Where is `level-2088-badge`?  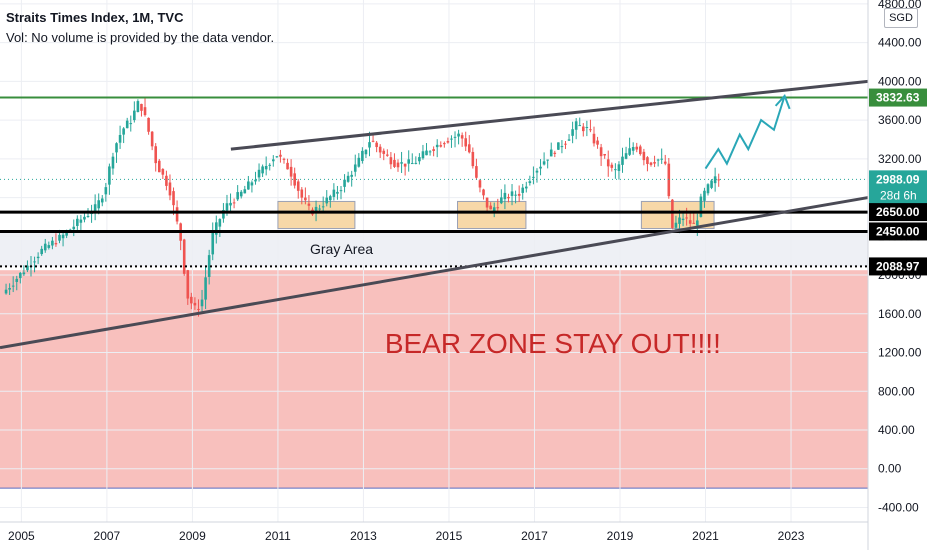
level-2088-badge is located at coordinates (898, 266).